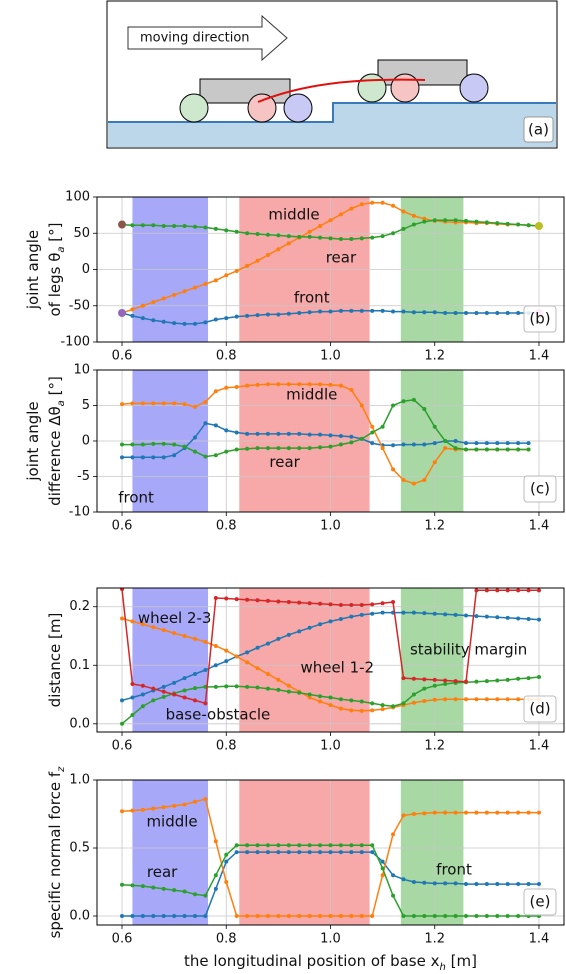 The height and width of the screenshot is (974, 566). What do you see at coordinates (538, 130) in the screenshot?
I see `panel-label: (a)` at bounding box center [538, 130].